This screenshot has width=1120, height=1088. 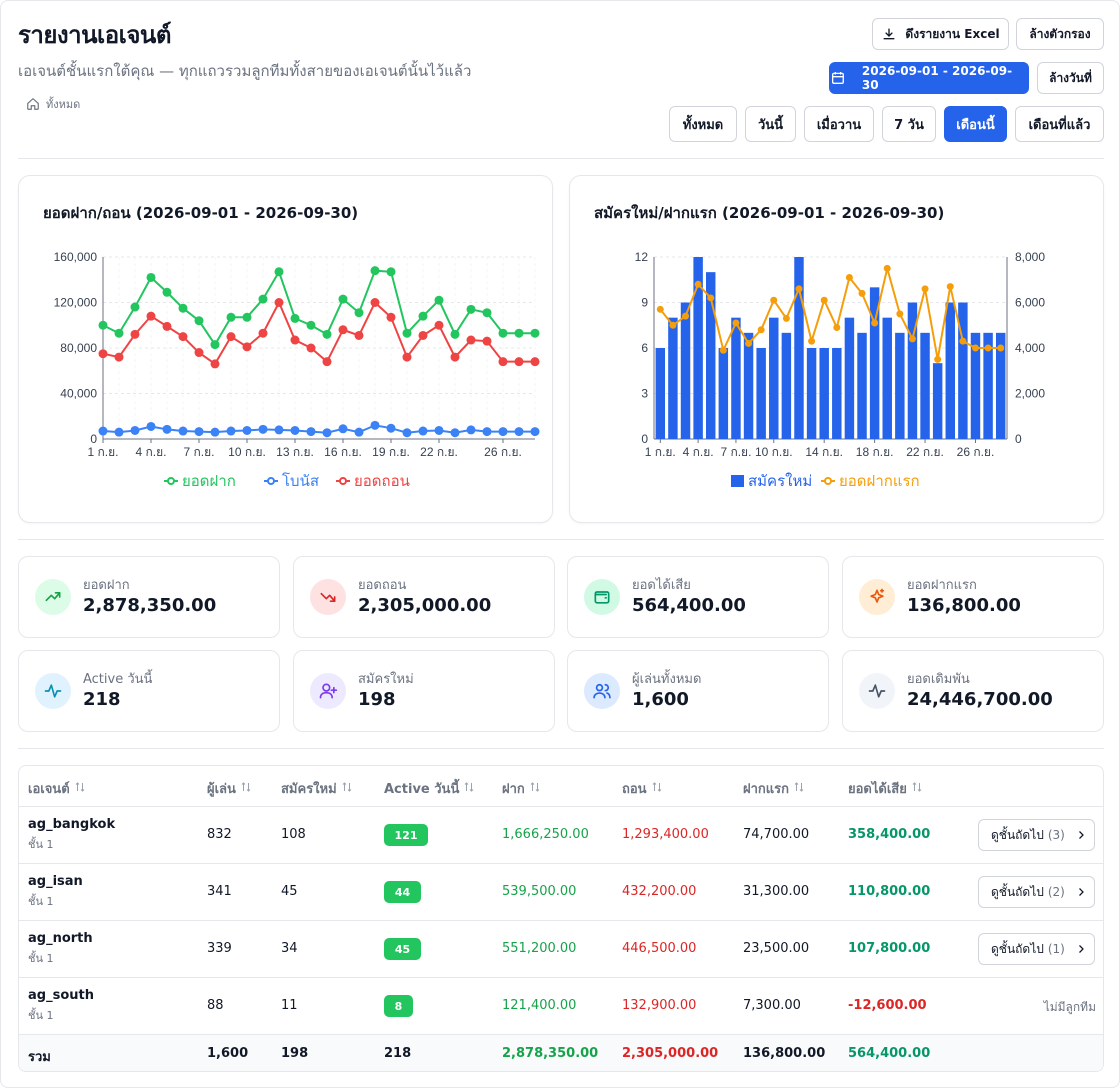 I want to click on agent-cell: ag_north ชั้น 1, so click(x=60, y=949).